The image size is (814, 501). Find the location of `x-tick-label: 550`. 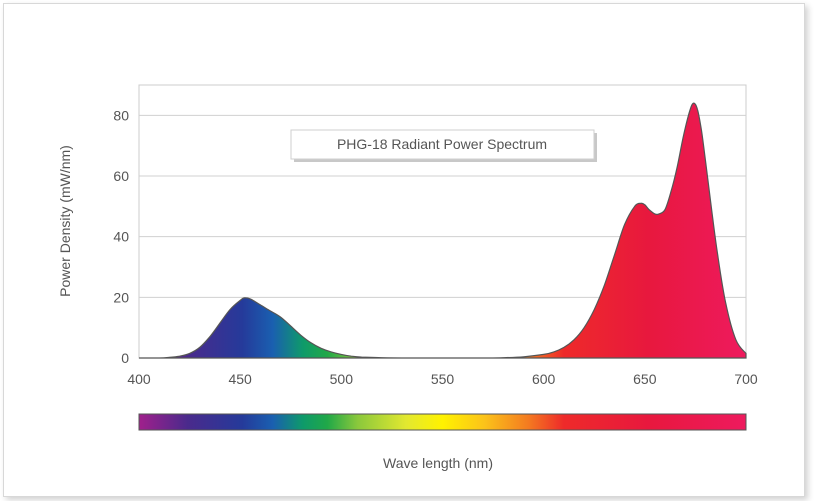

x-tick-label: 550 is located at coordinates (443, 379).